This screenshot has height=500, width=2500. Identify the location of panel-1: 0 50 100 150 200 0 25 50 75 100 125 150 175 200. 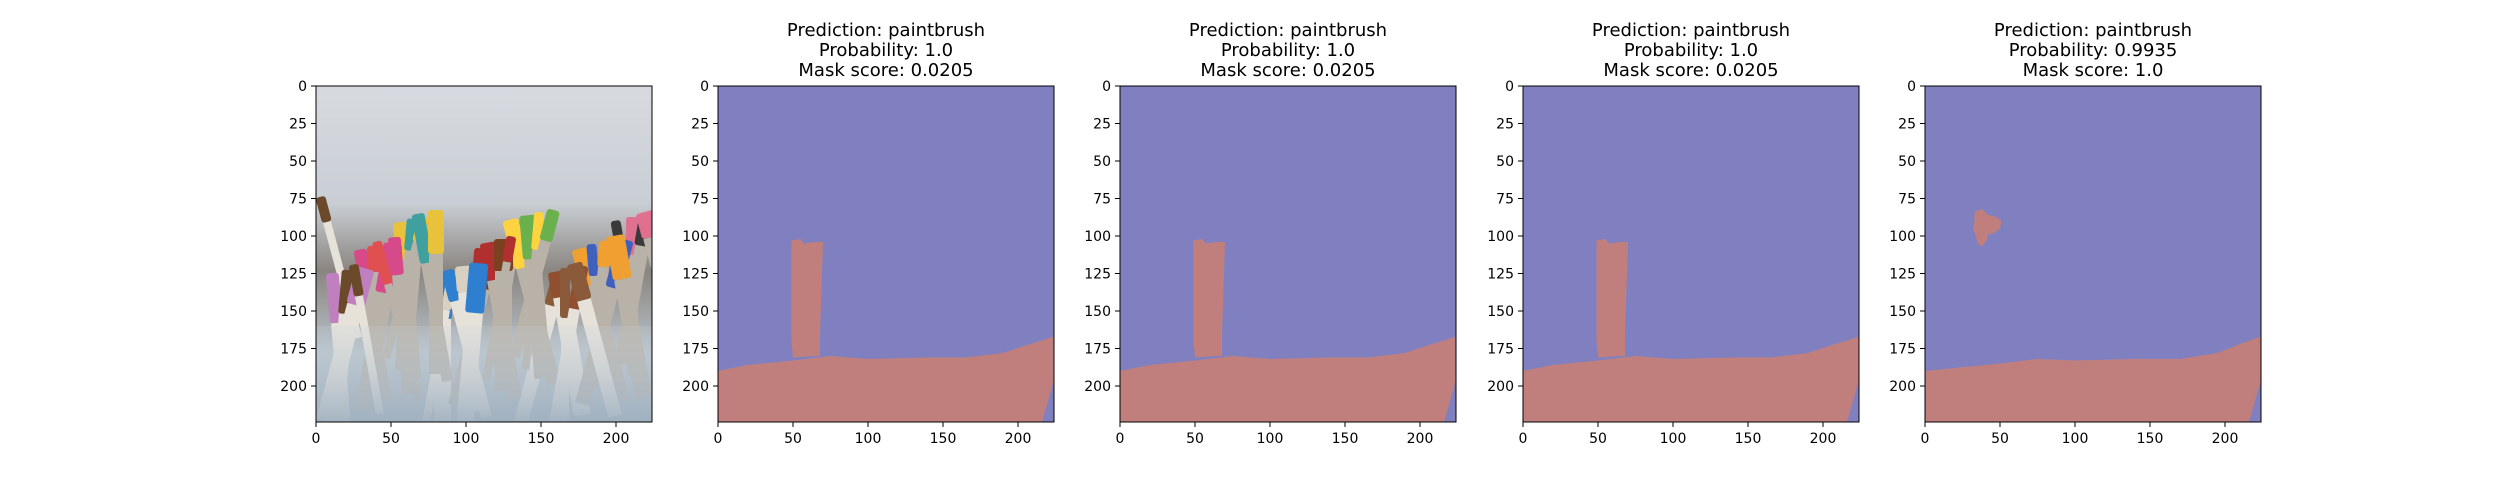
(466, 263).